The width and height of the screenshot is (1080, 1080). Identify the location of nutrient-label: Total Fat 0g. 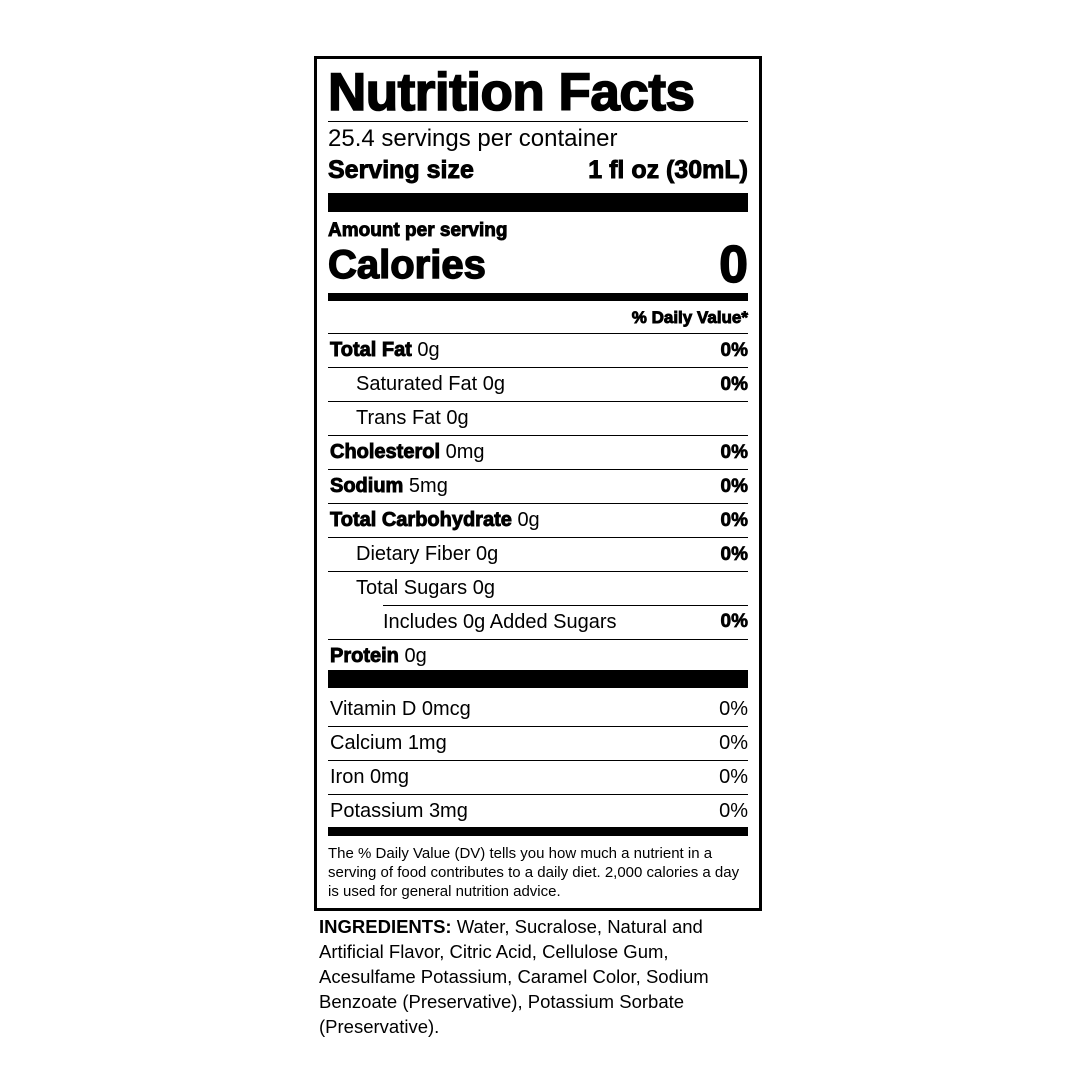
(384, 350).